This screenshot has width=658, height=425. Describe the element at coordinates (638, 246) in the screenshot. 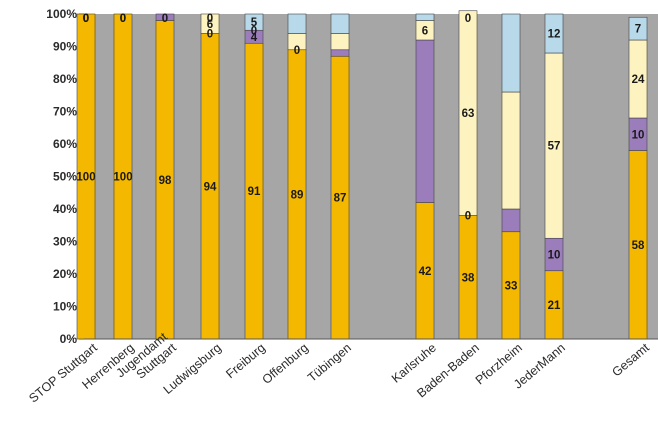

I see `data-label: 58` at that location.